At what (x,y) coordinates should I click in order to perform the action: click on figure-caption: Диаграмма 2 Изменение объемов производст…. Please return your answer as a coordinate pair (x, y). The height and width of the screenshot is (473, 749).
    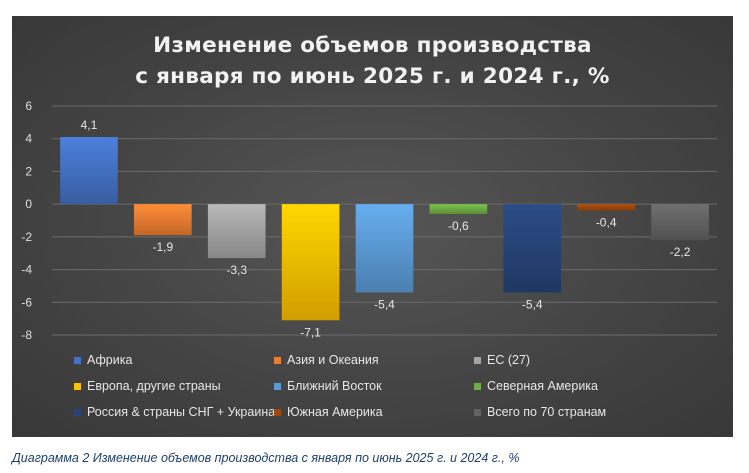
    Looking at the image, I should click on (266, 458).